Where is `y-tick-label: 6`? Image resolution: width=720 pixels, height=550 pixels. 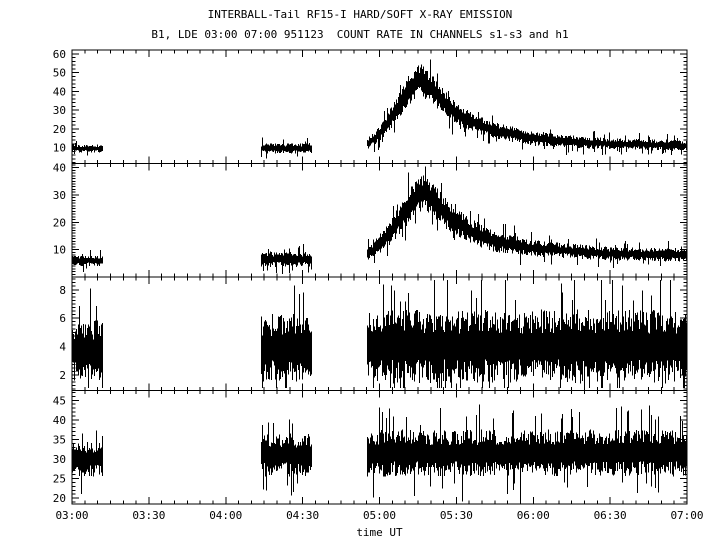 y-tick-label: 6 is located at coordinates (62, 318).